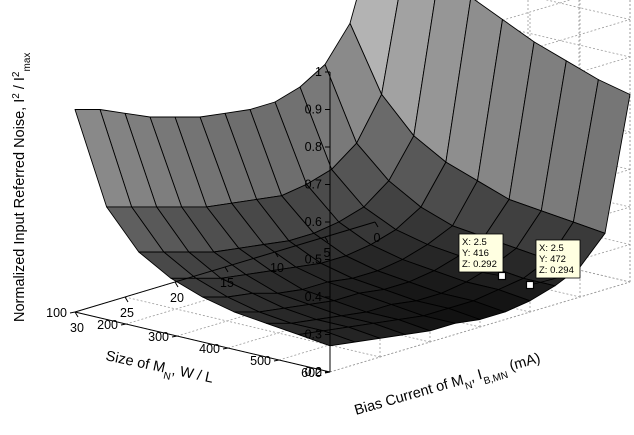  I want to click on datatip-y-text: Y: 416, so click(475, 253).